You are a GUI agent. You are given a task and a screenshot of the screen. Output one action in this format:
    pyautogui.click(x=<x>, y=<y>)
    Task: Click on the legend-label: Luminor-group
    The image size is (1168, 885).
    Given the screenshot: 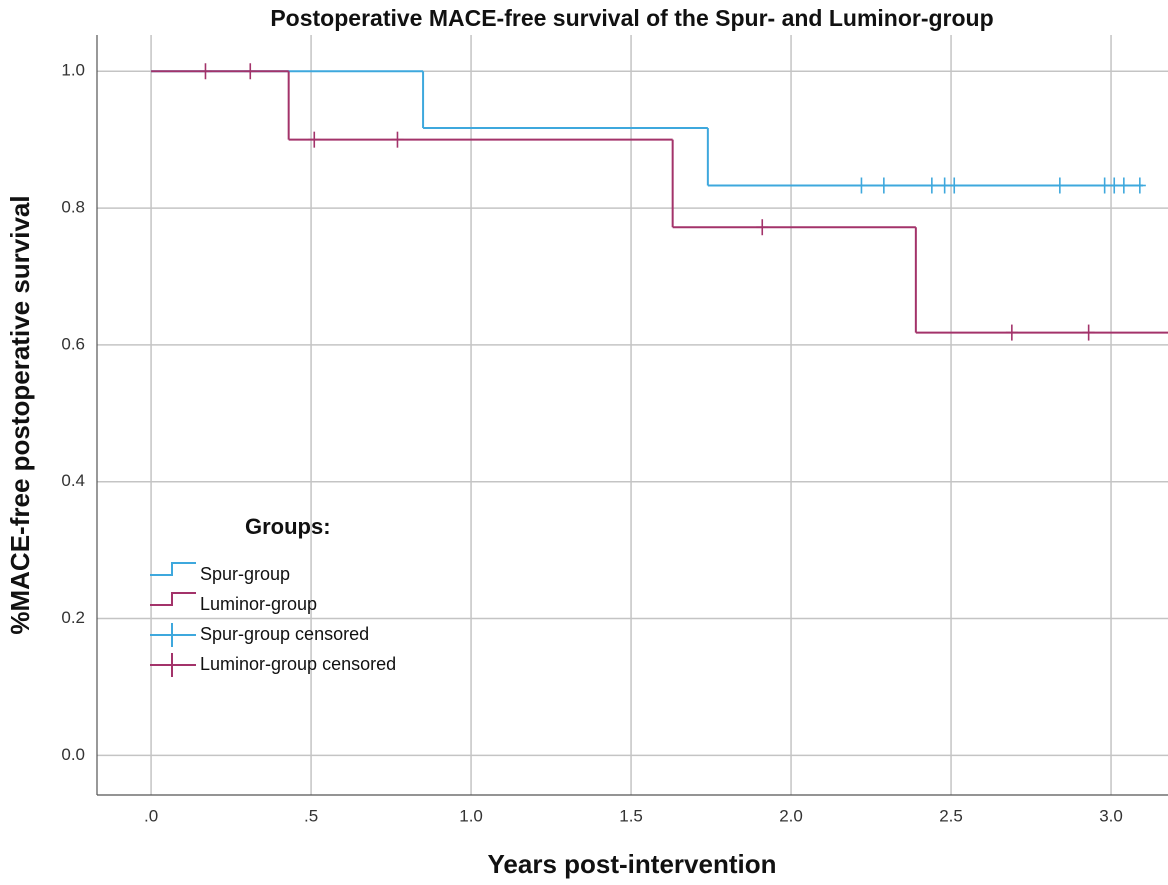 What is the action you would take?
    pyautogui.click(x=258, y=604)
    